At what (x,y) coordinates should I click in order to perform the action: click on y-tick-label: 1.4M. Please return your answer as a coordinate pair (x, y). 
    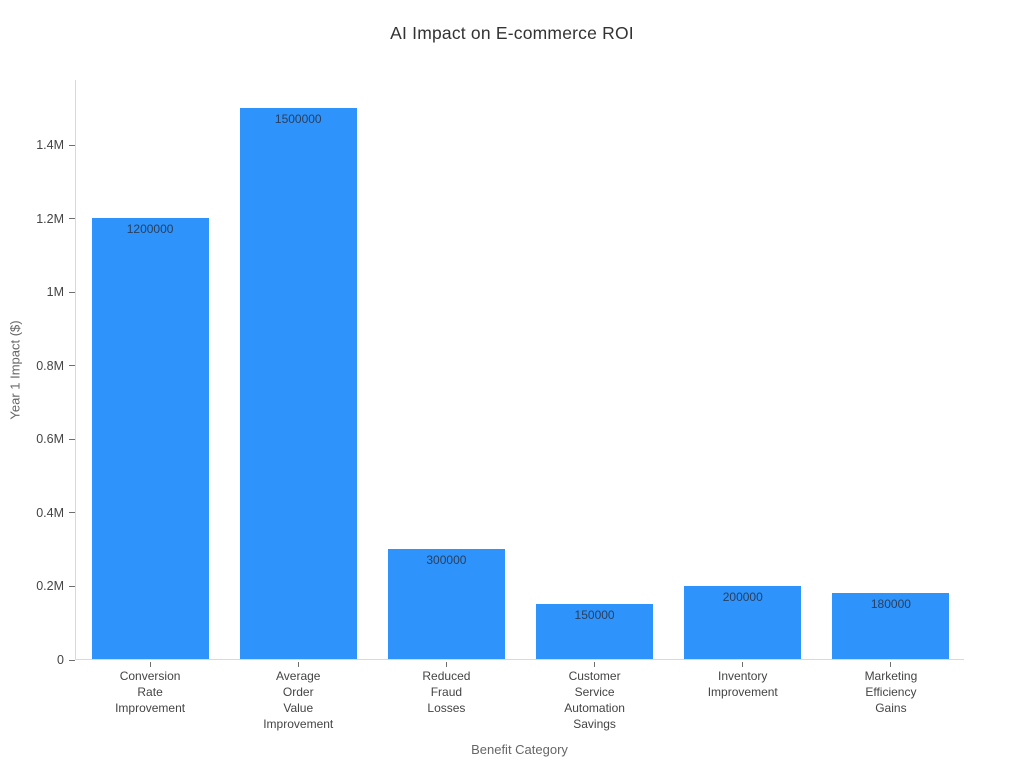
    Looking at the image, I should click on (50, 145).